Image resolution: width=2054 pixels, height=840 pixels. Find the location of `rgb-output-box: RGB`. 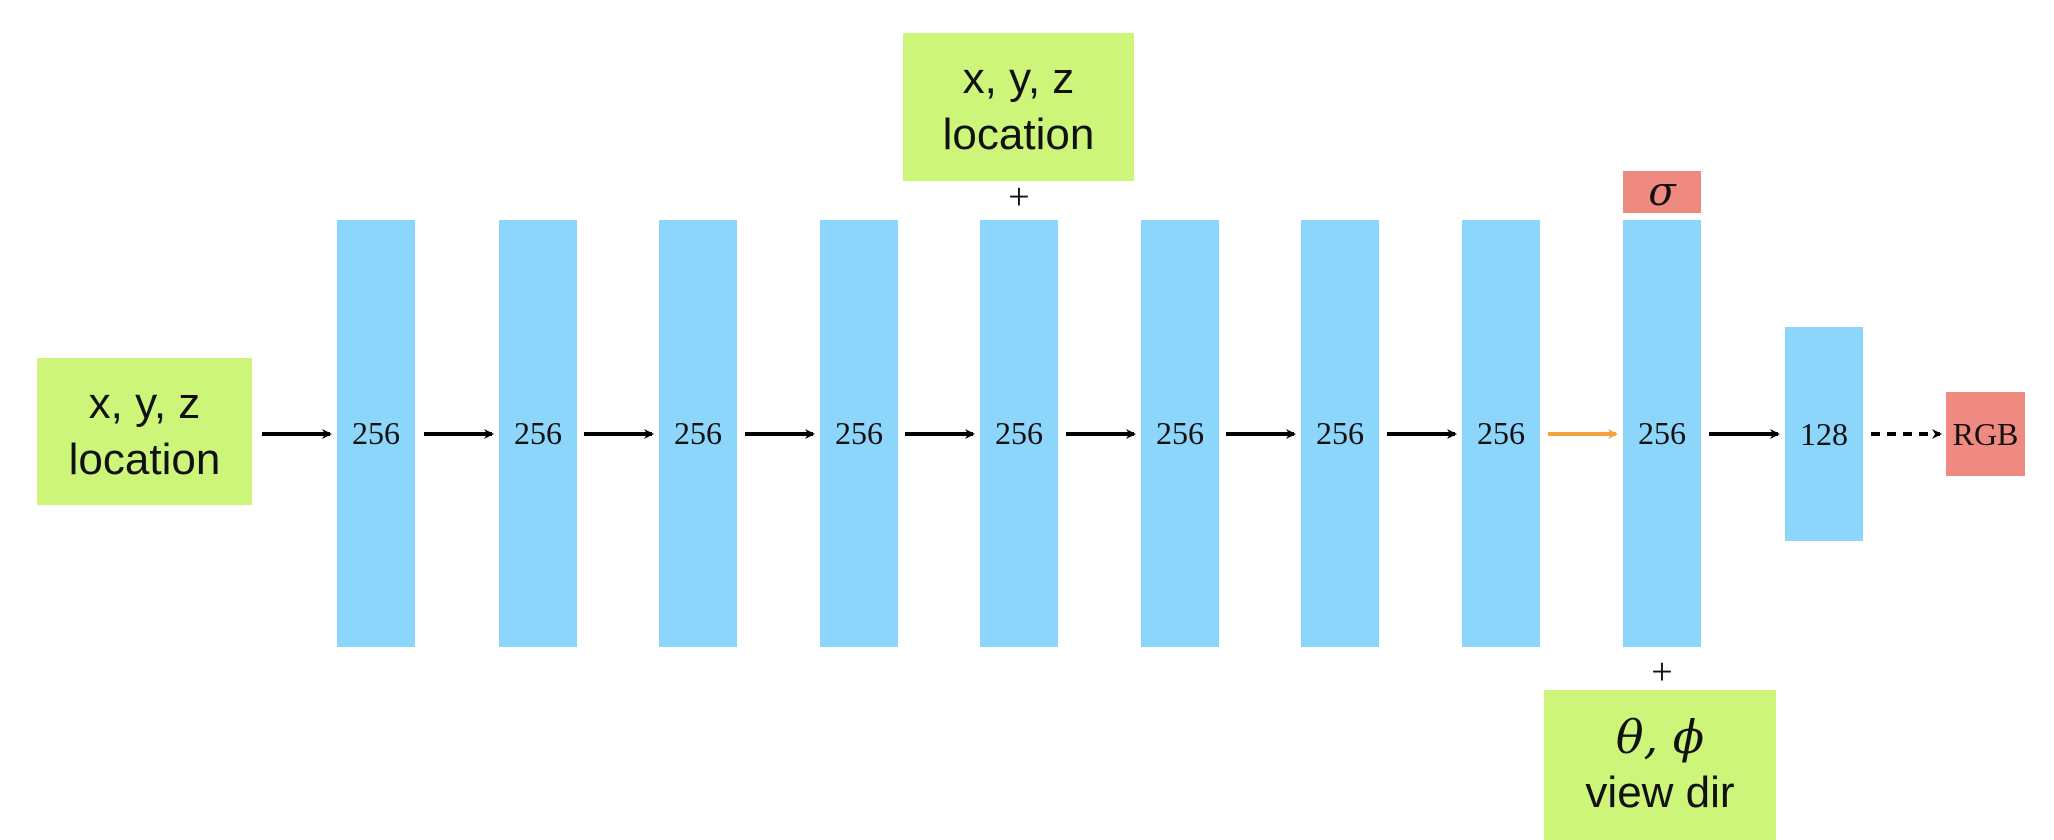

rgb-output-box: RGB is located at coordinates (1985, 434).